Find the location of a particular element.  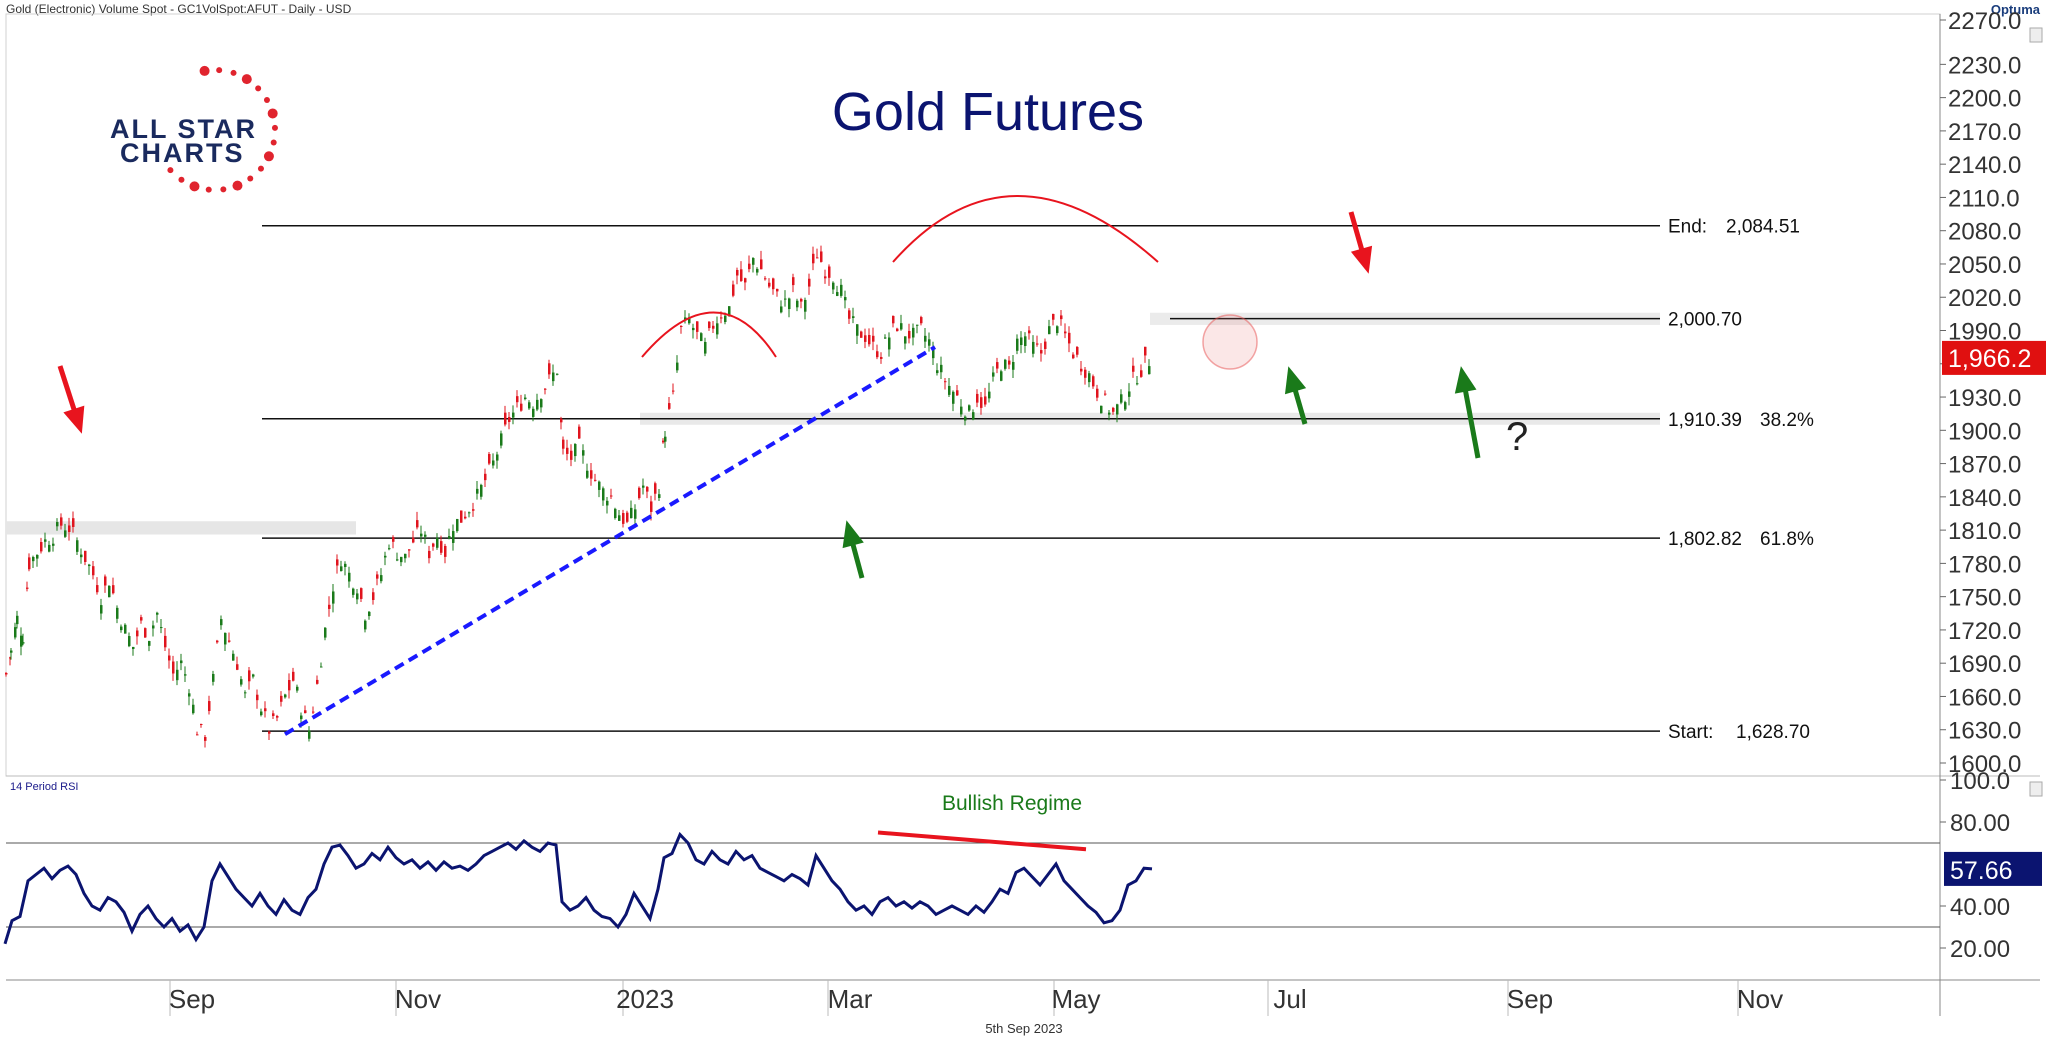

fib-percent: 61.8% is located at coordinates (1787, 539).